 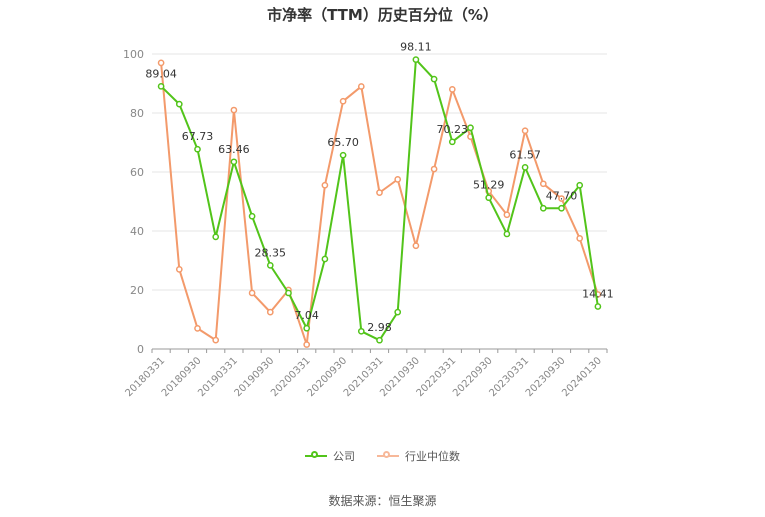 I want to click on data-label: 7.04, so click(x=306, y=315).